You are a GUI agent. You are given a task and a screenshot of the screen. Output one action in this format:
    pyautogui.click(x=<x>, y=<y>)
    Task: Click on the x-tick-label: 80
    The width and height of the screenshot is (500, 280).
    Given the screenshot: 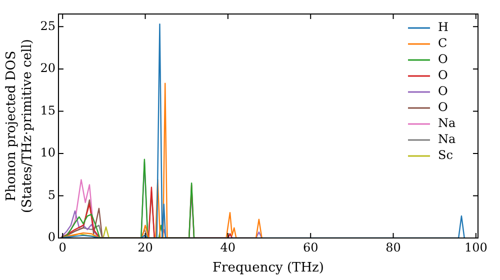 What is the action you would take?
    pyautogui.click(x=393, y=247)
    